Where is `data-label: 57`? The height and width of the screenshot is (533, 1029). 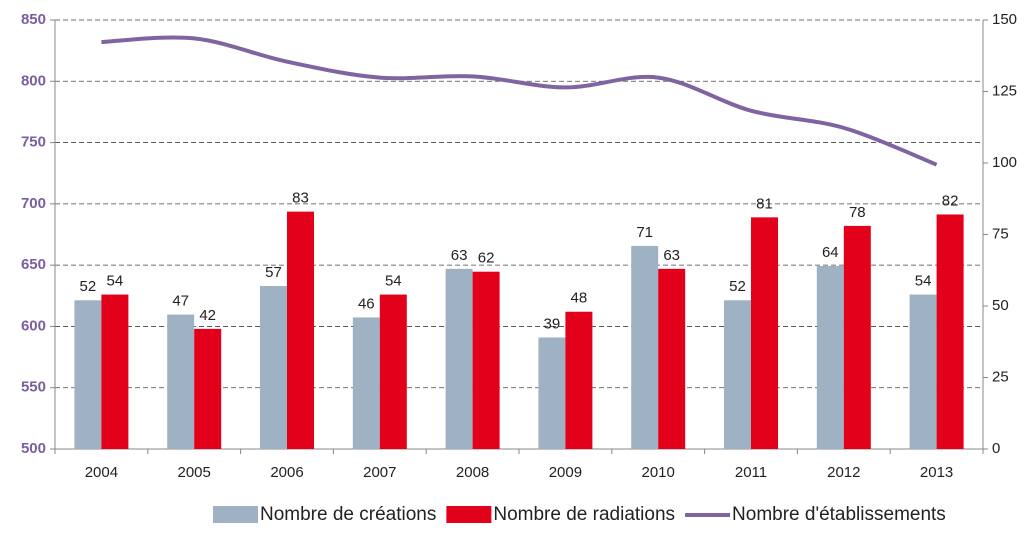
data-label: 57 is located at coordinates (273, 272).